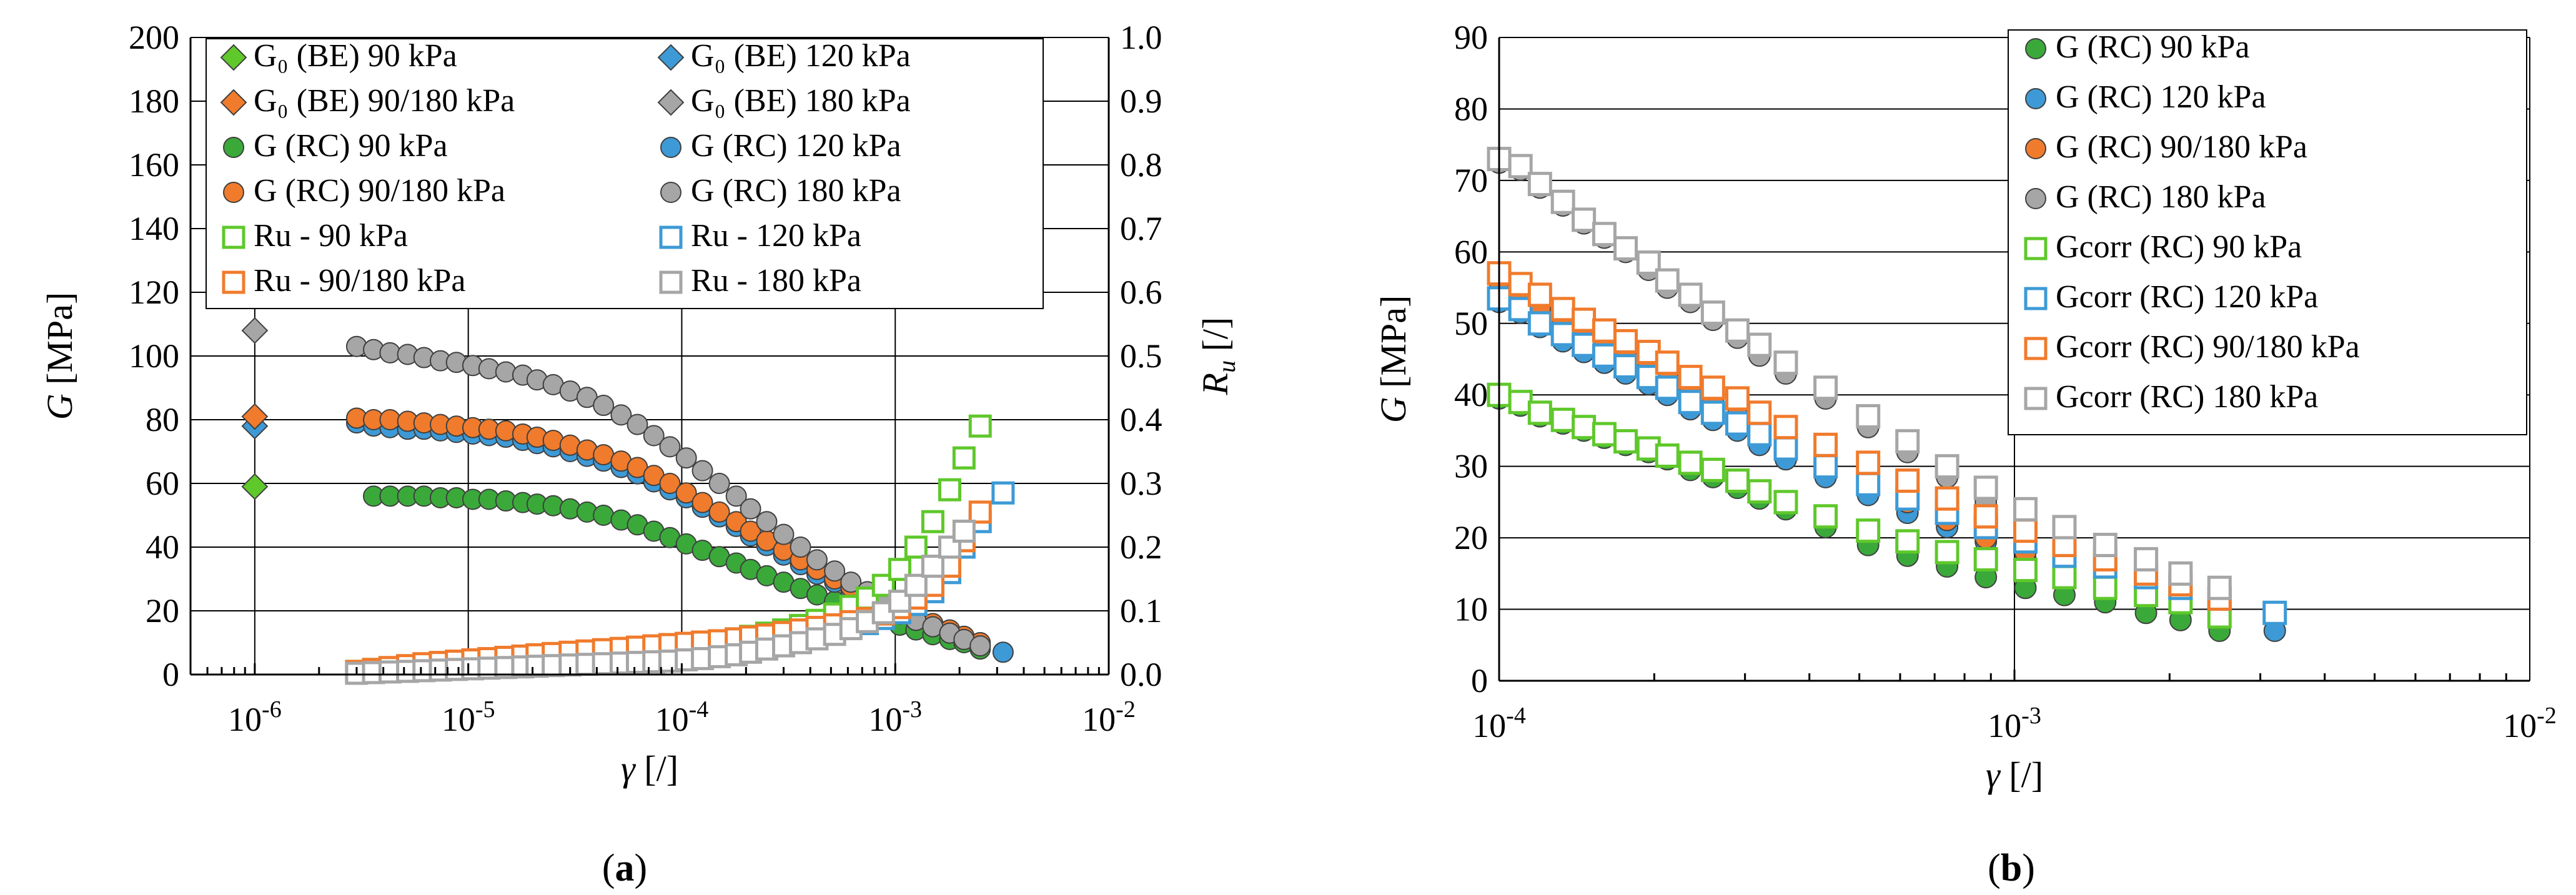  I want to click on y-axis-title: G [MPa], so click(59, 356).